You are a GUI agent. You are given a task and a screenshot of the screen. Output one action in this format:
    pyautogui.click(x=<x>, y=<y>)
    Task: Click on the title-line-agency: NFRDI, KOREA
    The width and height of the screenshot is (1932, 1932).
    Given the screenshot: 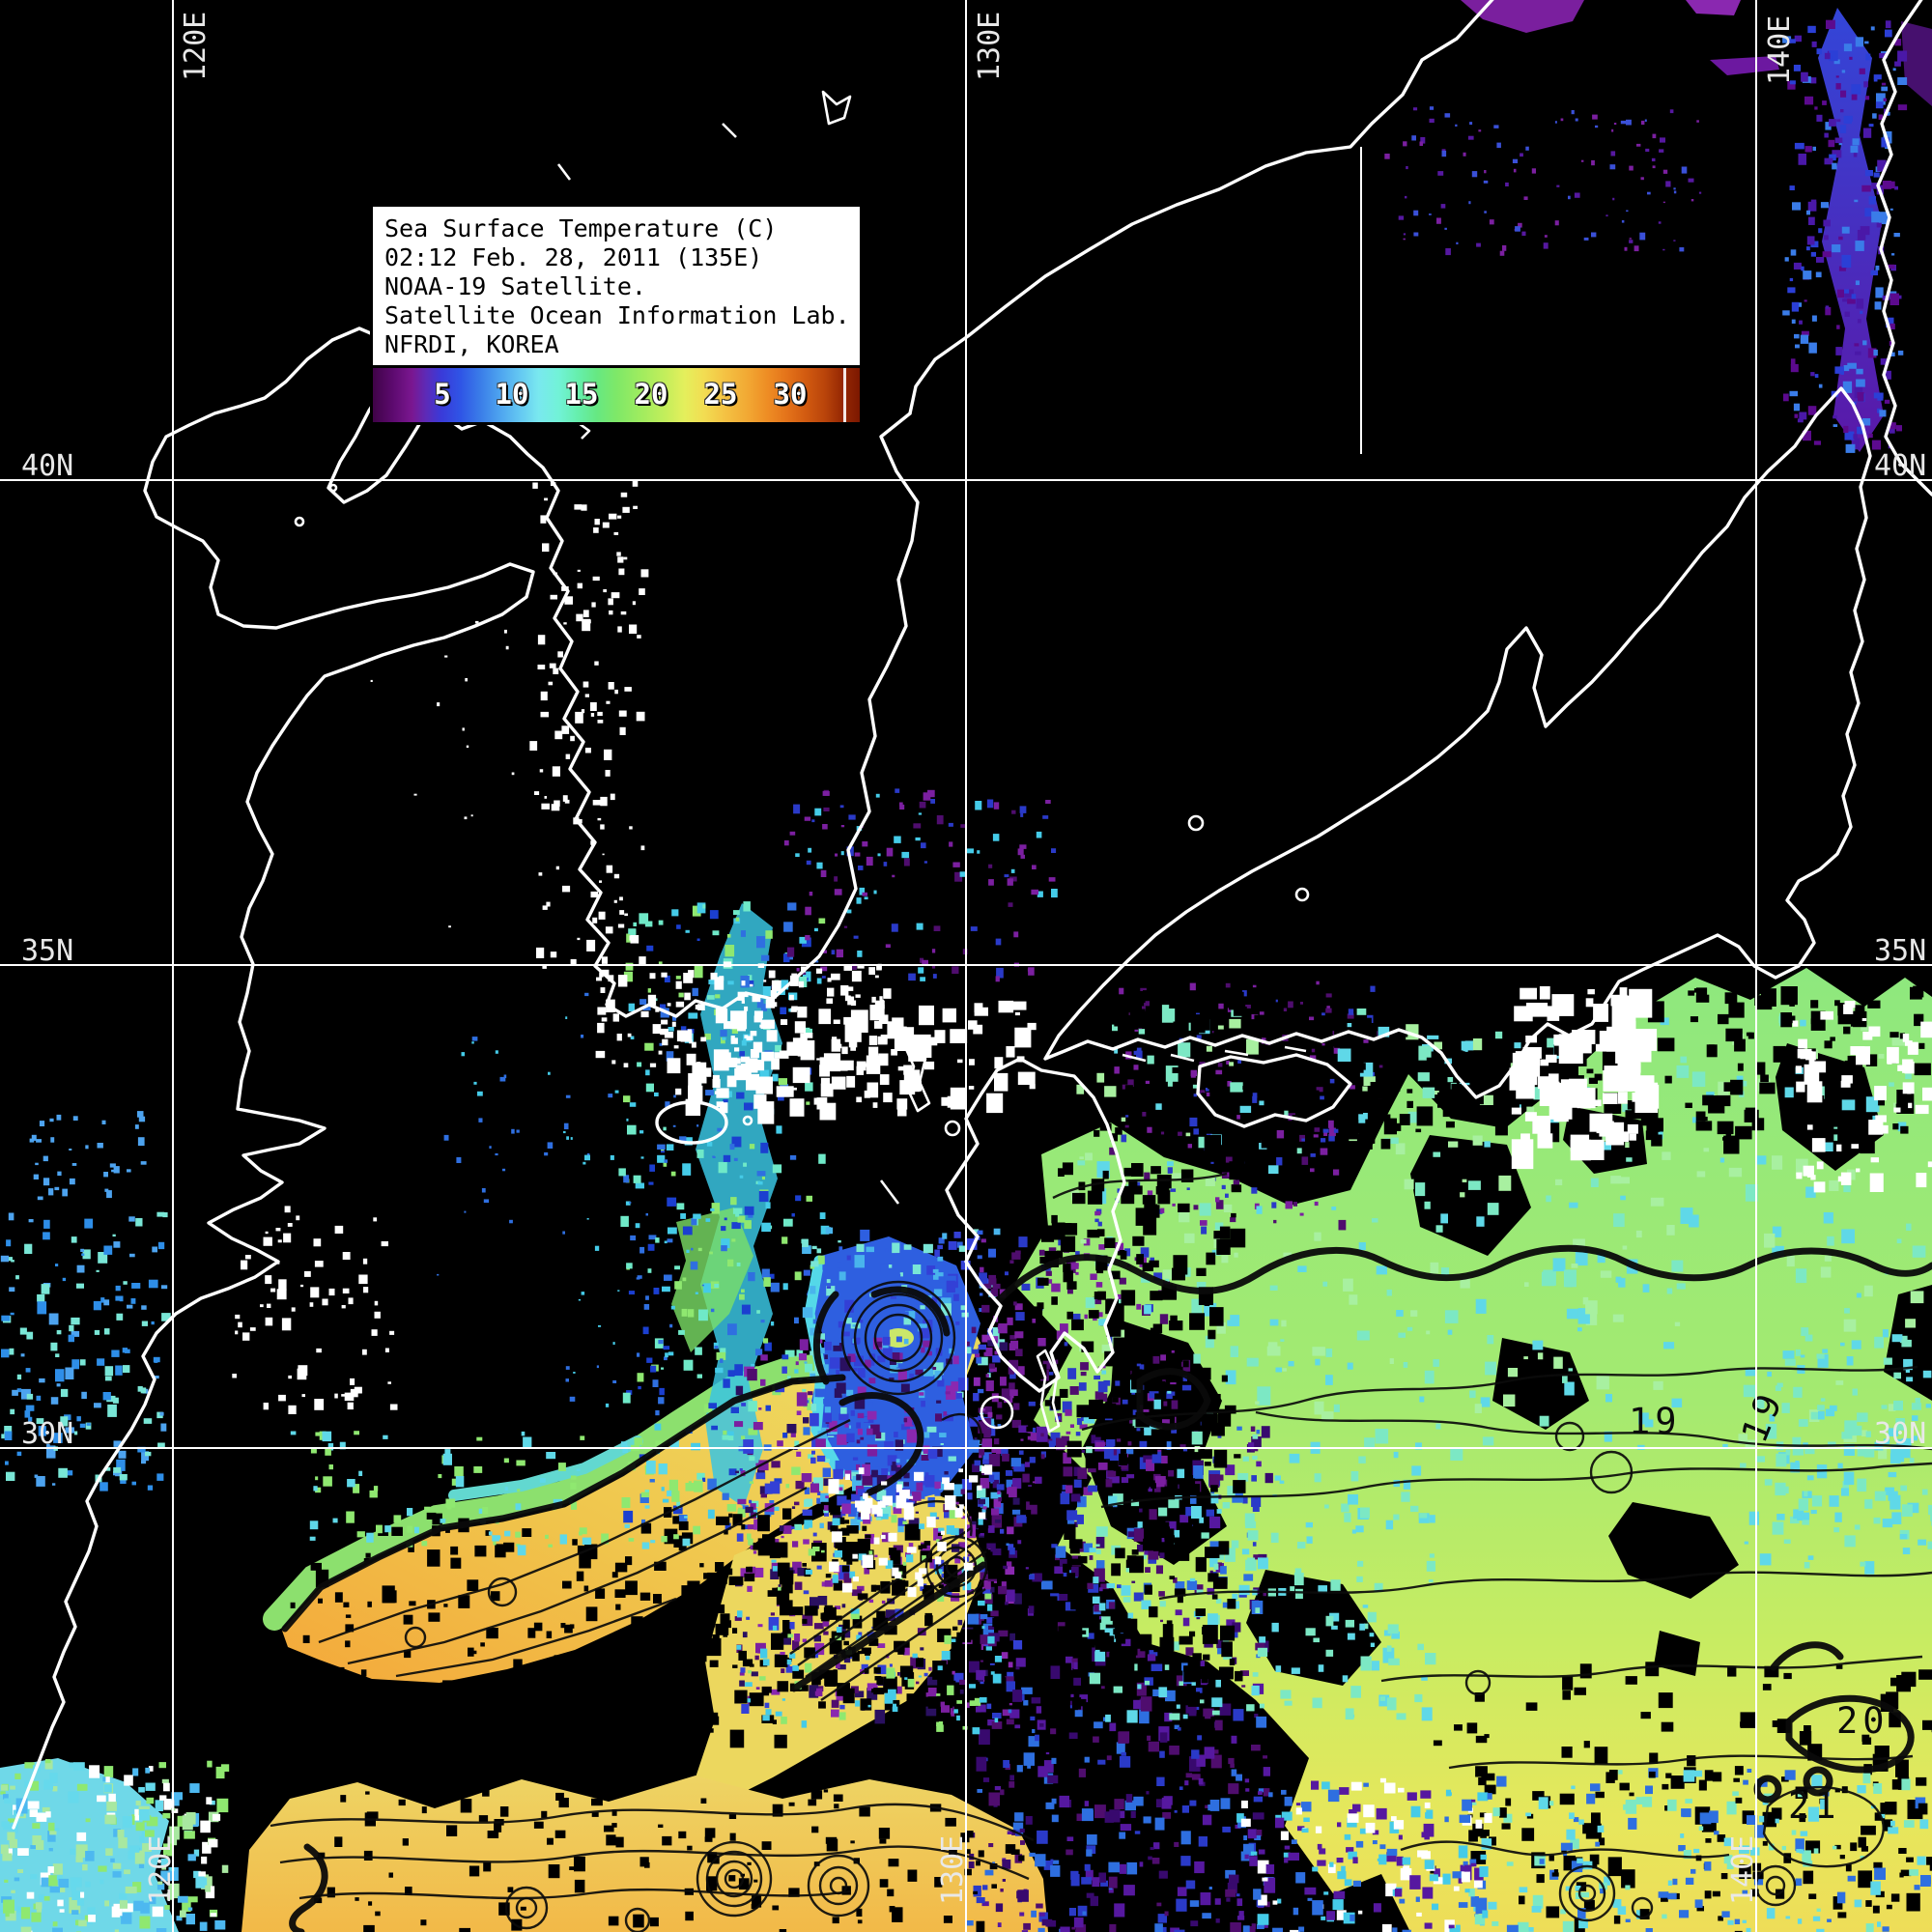 What is the action you would take?
    pyautogui.click(x=471, y=344)
    